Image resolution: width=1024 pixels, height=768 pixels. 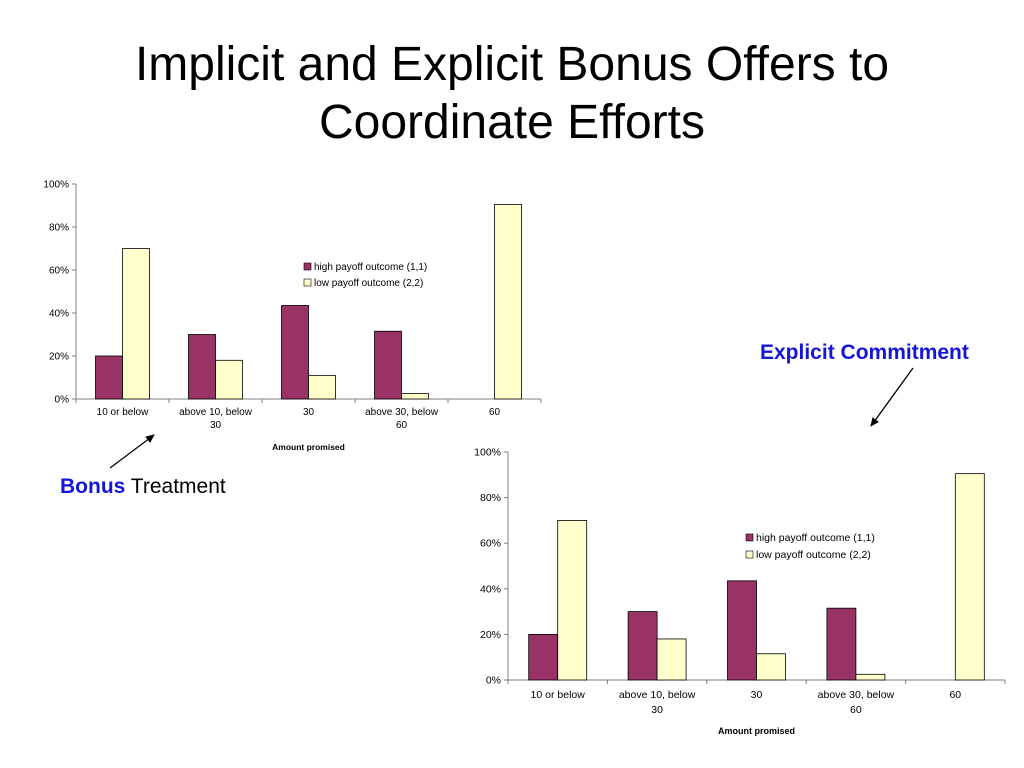 What do you see at coordinates (512, 122) in the screenshot?
I see `slide-title-line-2: Coordinate Efforts` at bounding box center [512, 122].